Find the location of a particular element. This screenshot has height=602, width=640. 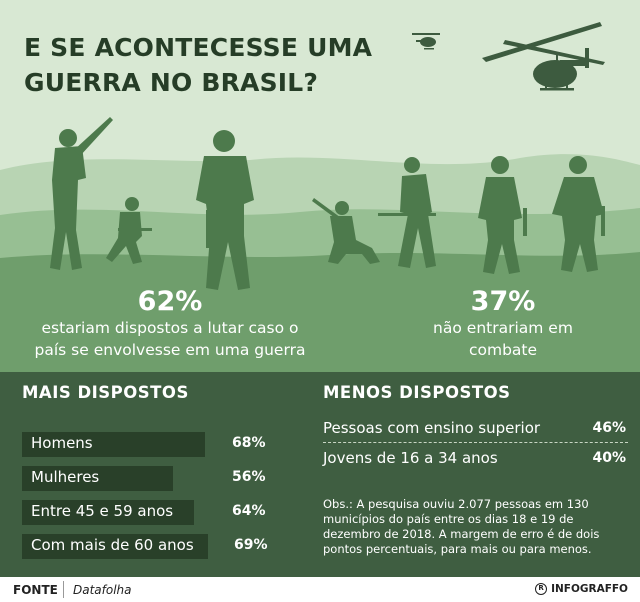

bar-label-mulheres: Mulheres is located at coordinates (65, 477).